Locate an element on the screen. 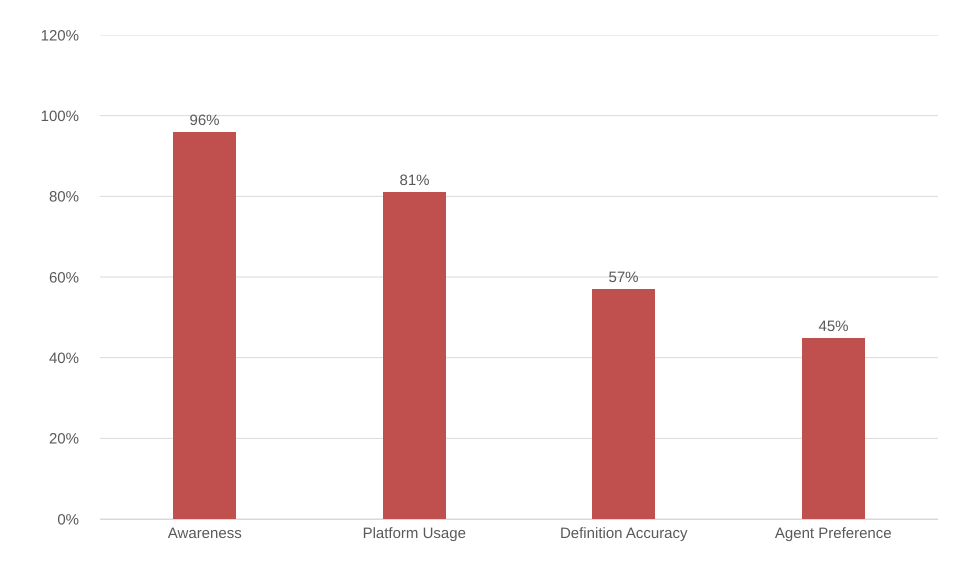  y-tick-label: 100% is located at coordinates (59, 116).